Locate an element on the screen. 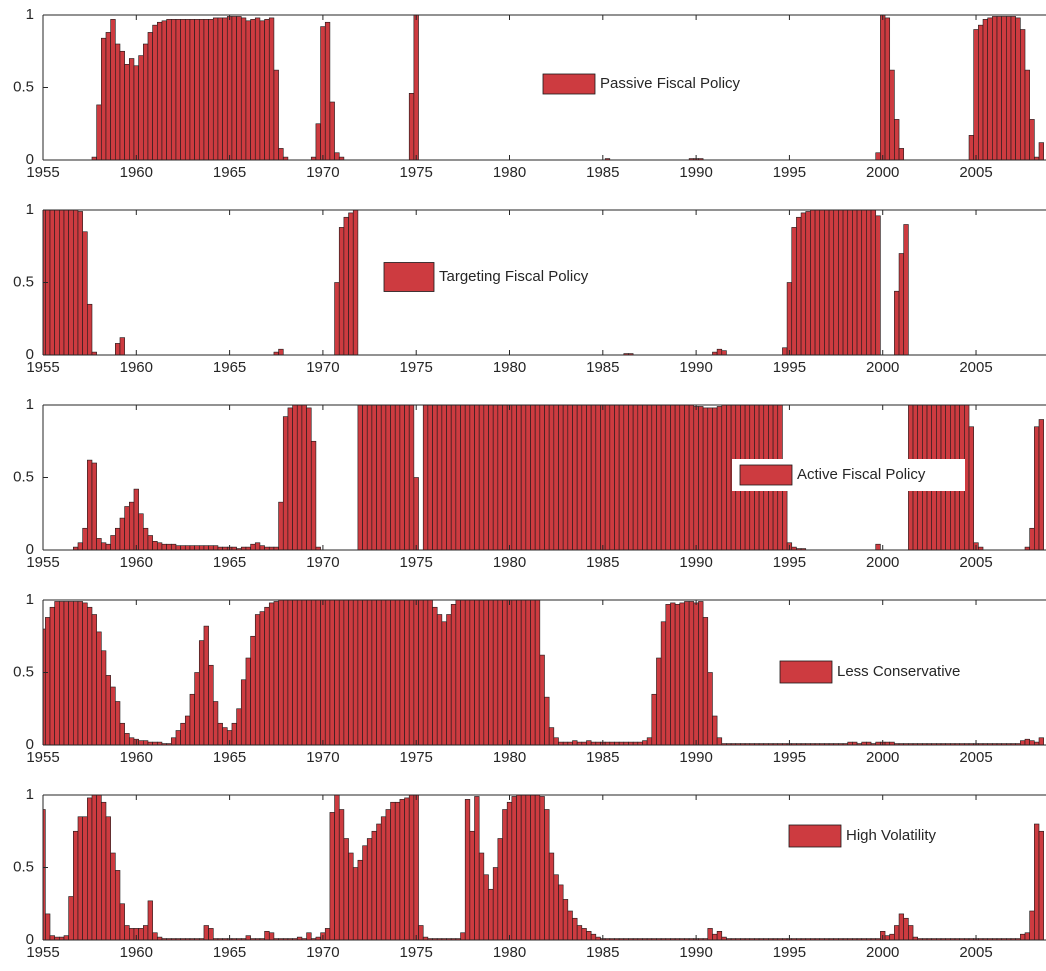 The width and height of the screenshot is (1046, 971). x-tick-label: 1960 is located at coordinates (136, 367).